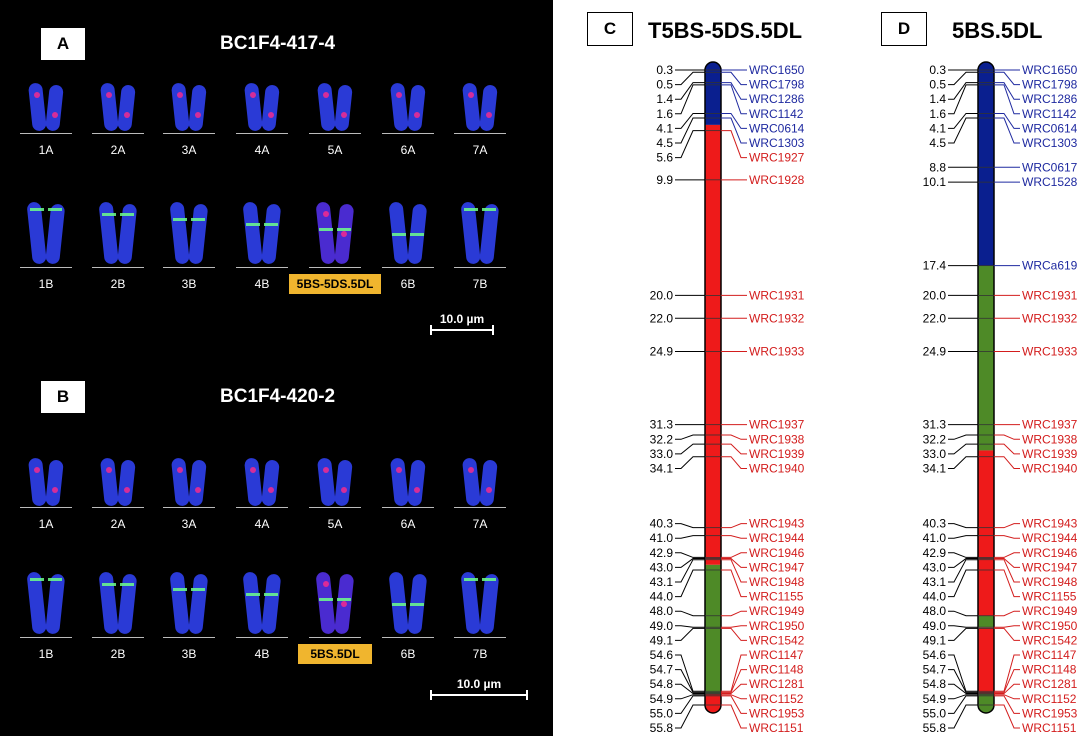 The height and width of the screenshot is (740, 1084). What do you see at coordinates (662, 351) in the screenshot?
I see `marker-position-label: 24.9` at bounding box center [662, 351].